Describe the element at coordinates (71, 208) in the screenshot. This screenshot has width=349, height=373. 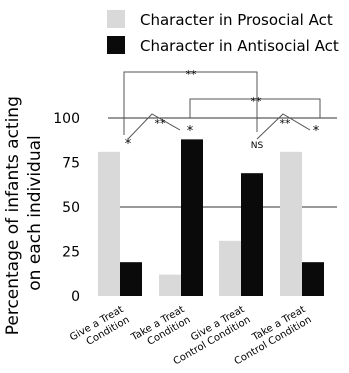
I see `y-tick-label: 50` at that location.